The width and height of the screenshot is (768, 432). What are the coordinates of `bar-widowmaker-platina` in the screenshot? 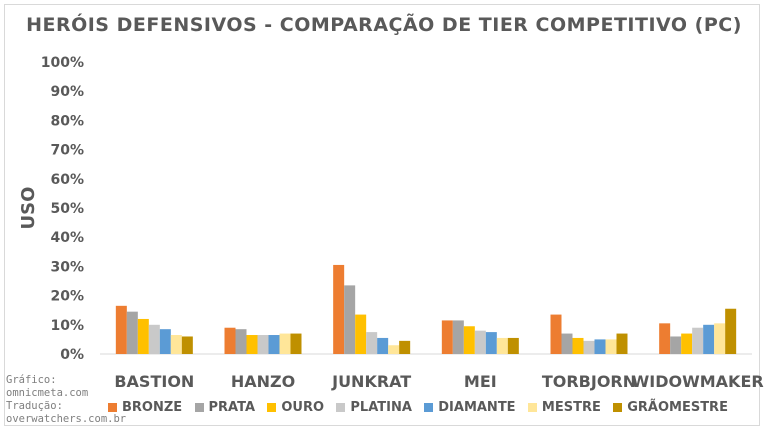 It's located at (698, 340).